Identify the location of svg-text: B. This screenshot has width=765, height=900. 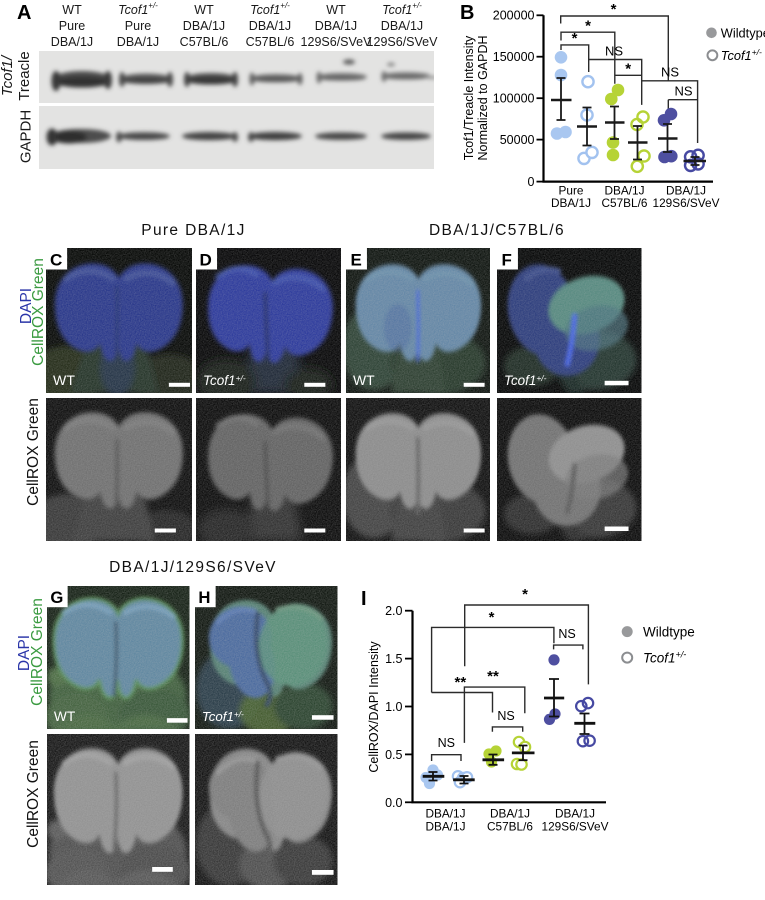
(467, 13).